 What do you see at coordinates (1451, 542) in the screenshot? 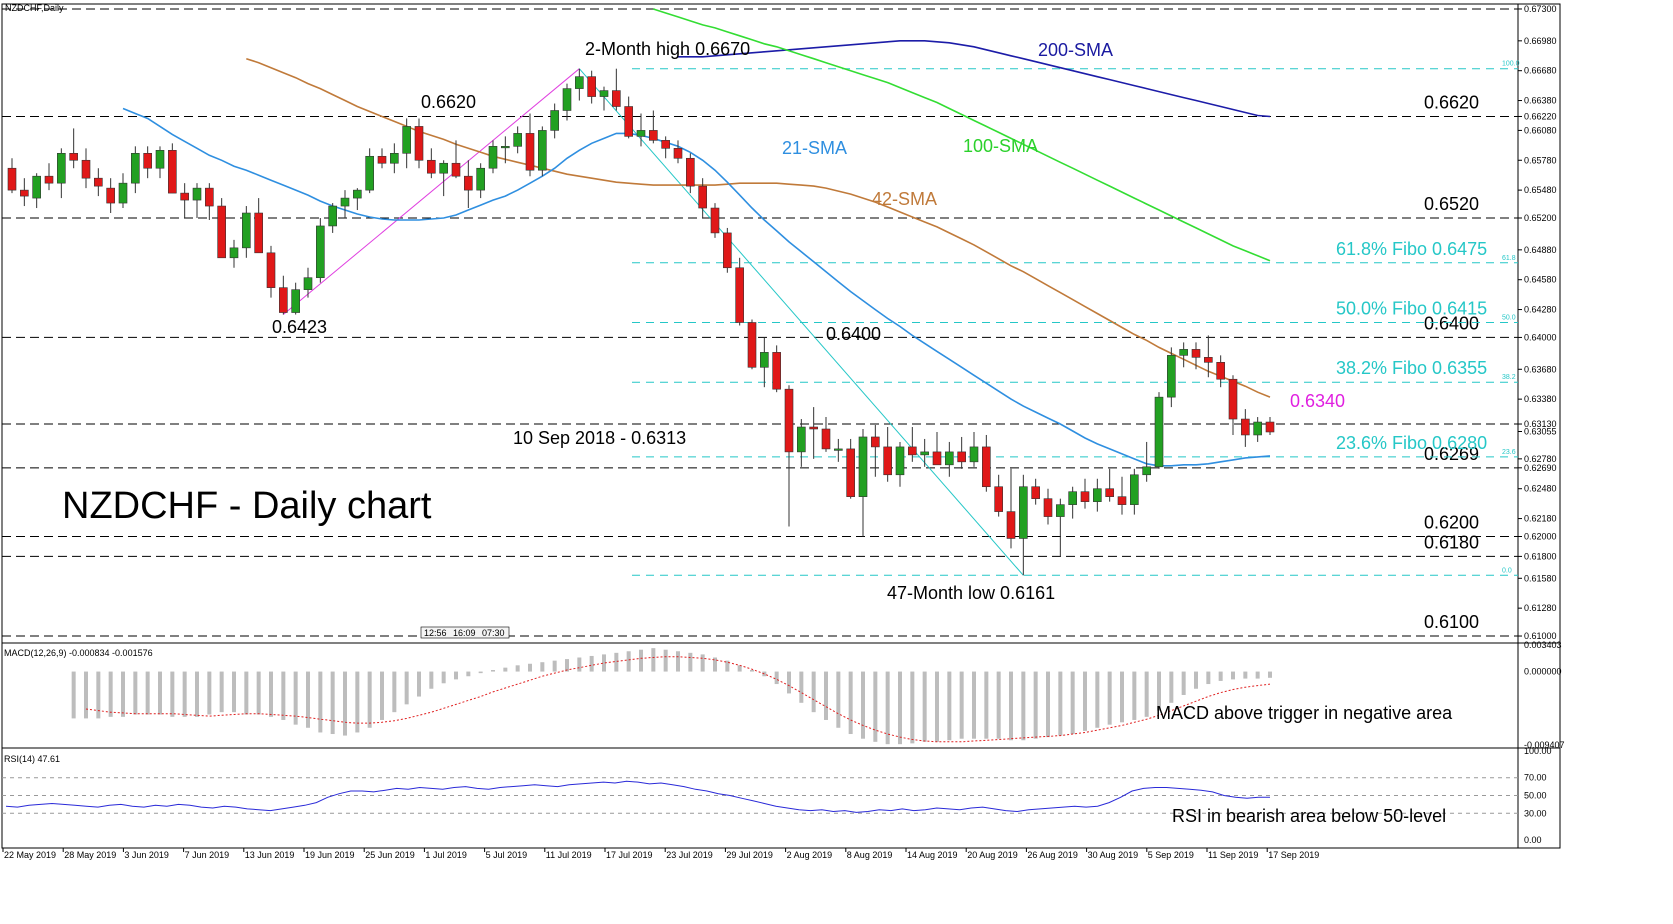
I see `level-label: 0.6180` at bounding box center [1451, 542].